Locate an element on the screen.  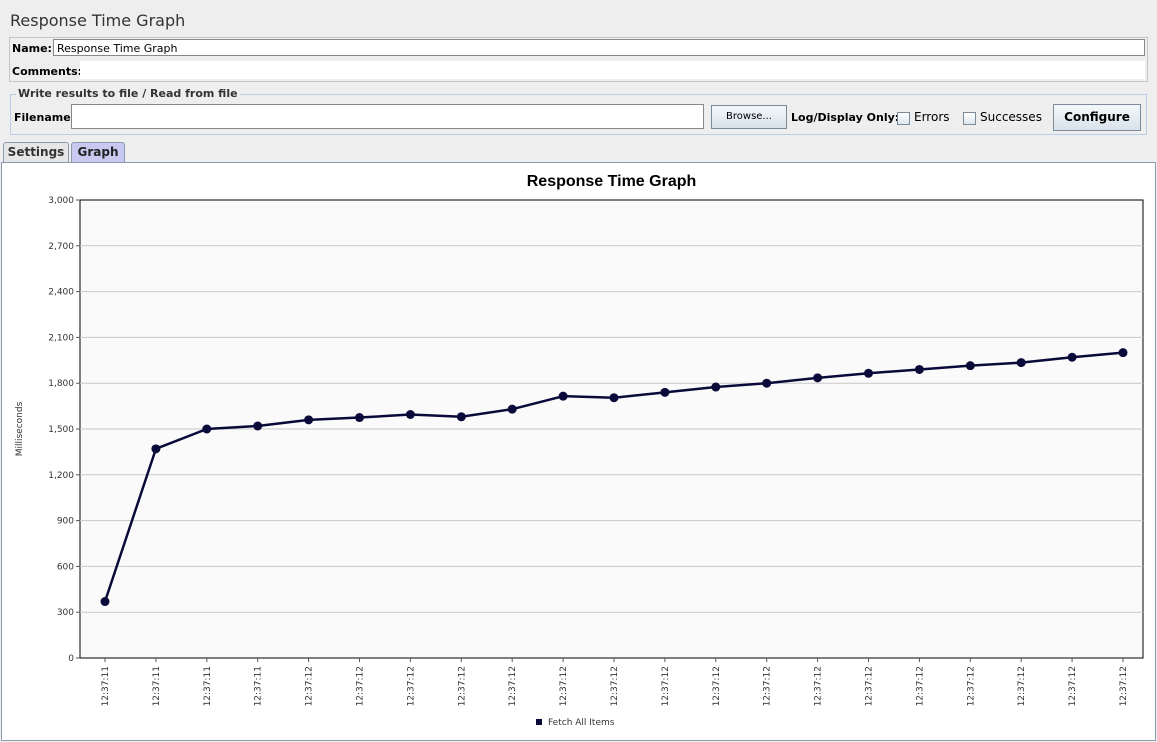
name-panel: Name: Response Time Graph Comments: is located at coordinates (578, 59).